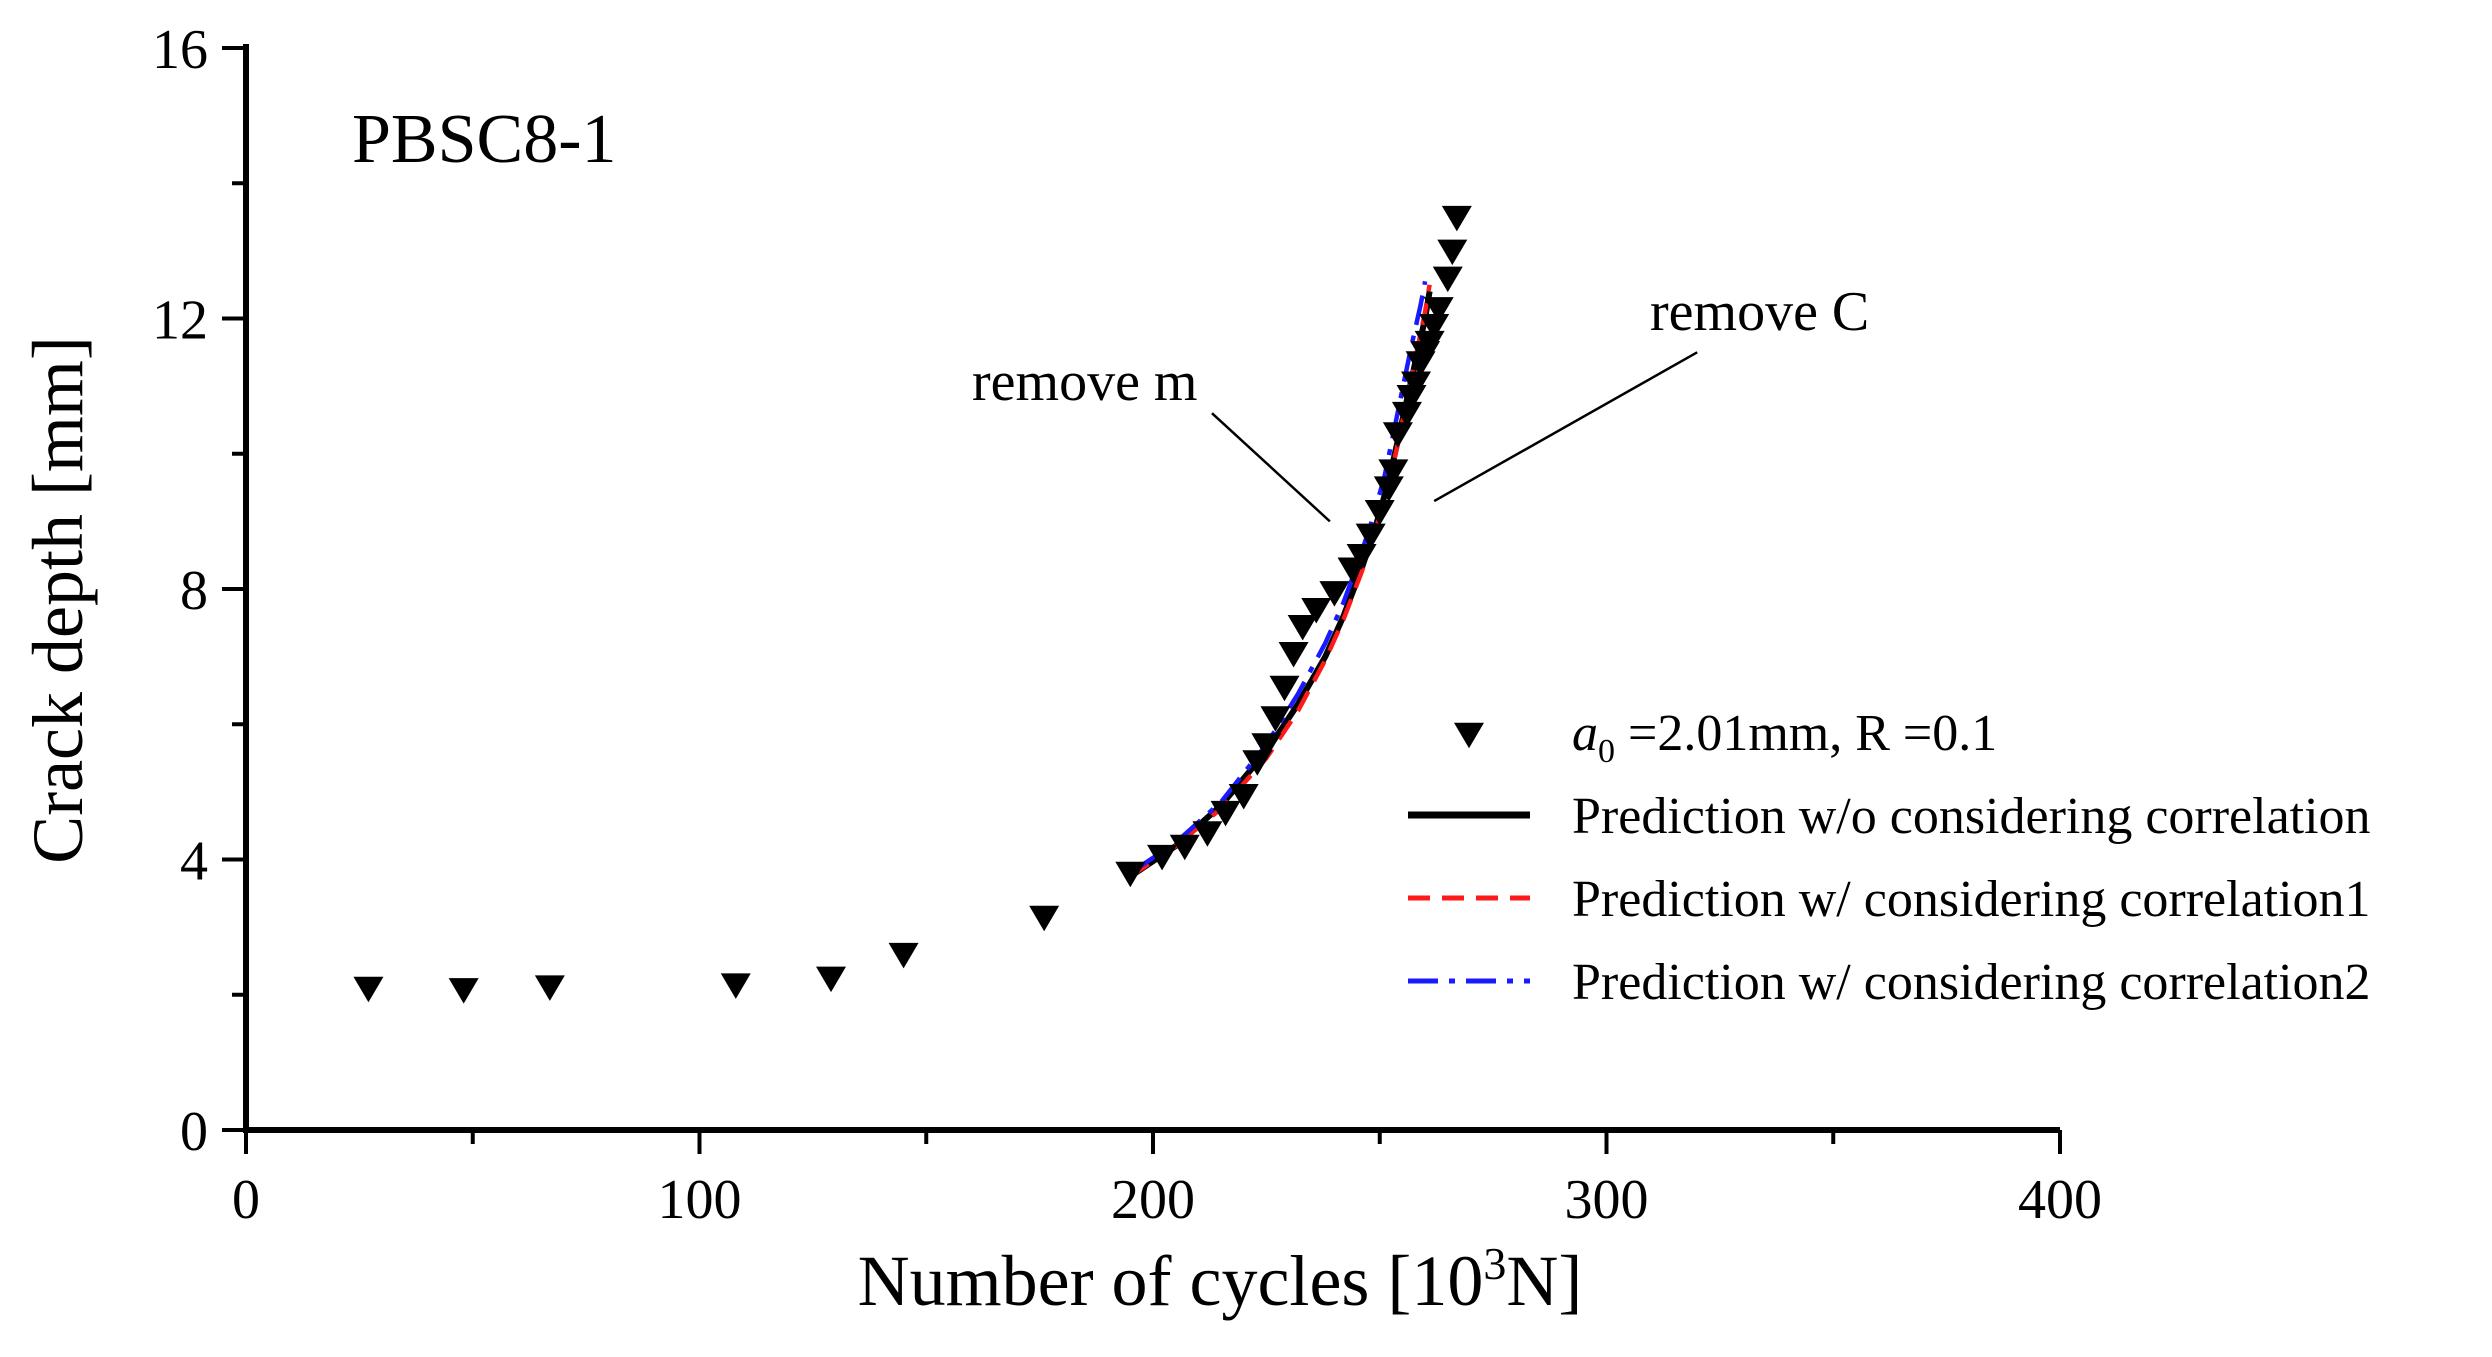  I want to click on legend-label-line3: Prediction w/ considering correlation2, so click(1971, 982).